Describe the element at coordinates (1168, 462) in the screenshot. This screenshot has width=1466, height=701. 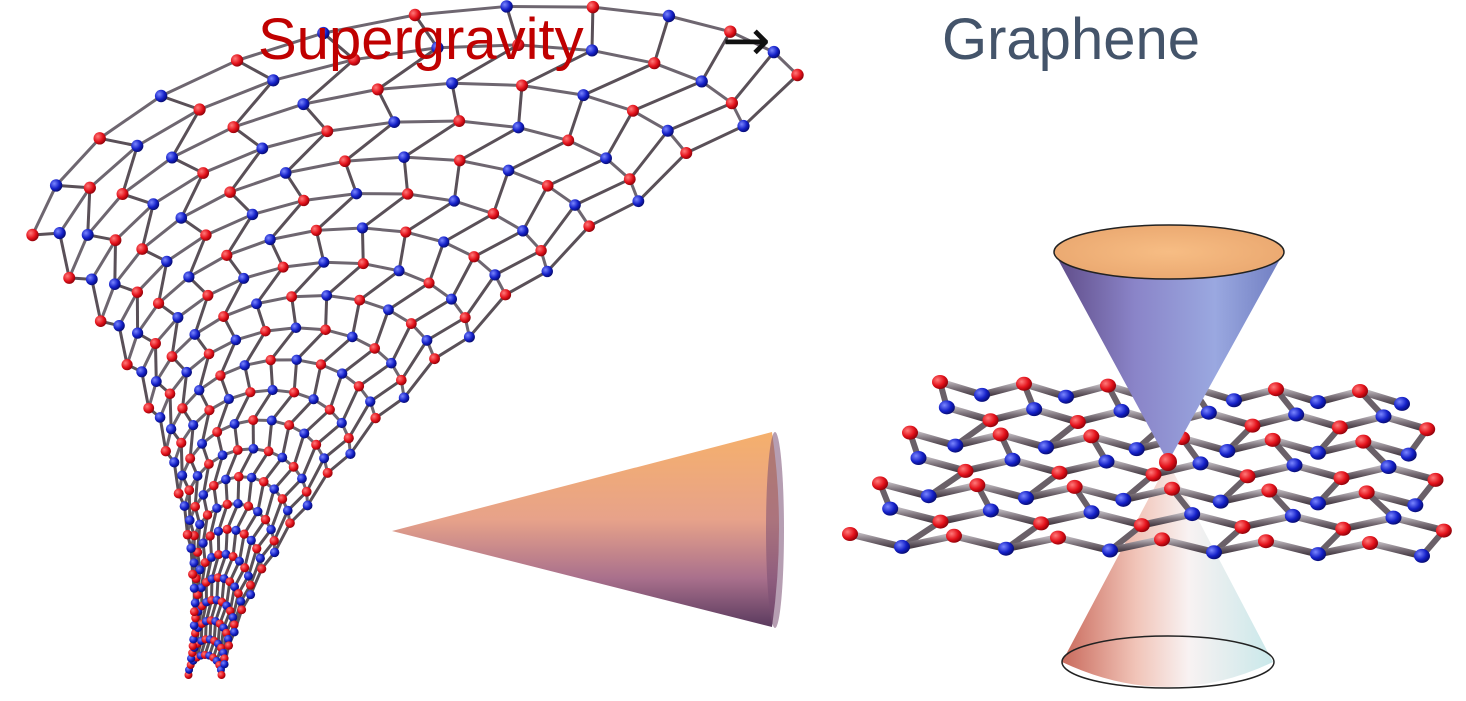
I see `dirac-point-atom` at that location.